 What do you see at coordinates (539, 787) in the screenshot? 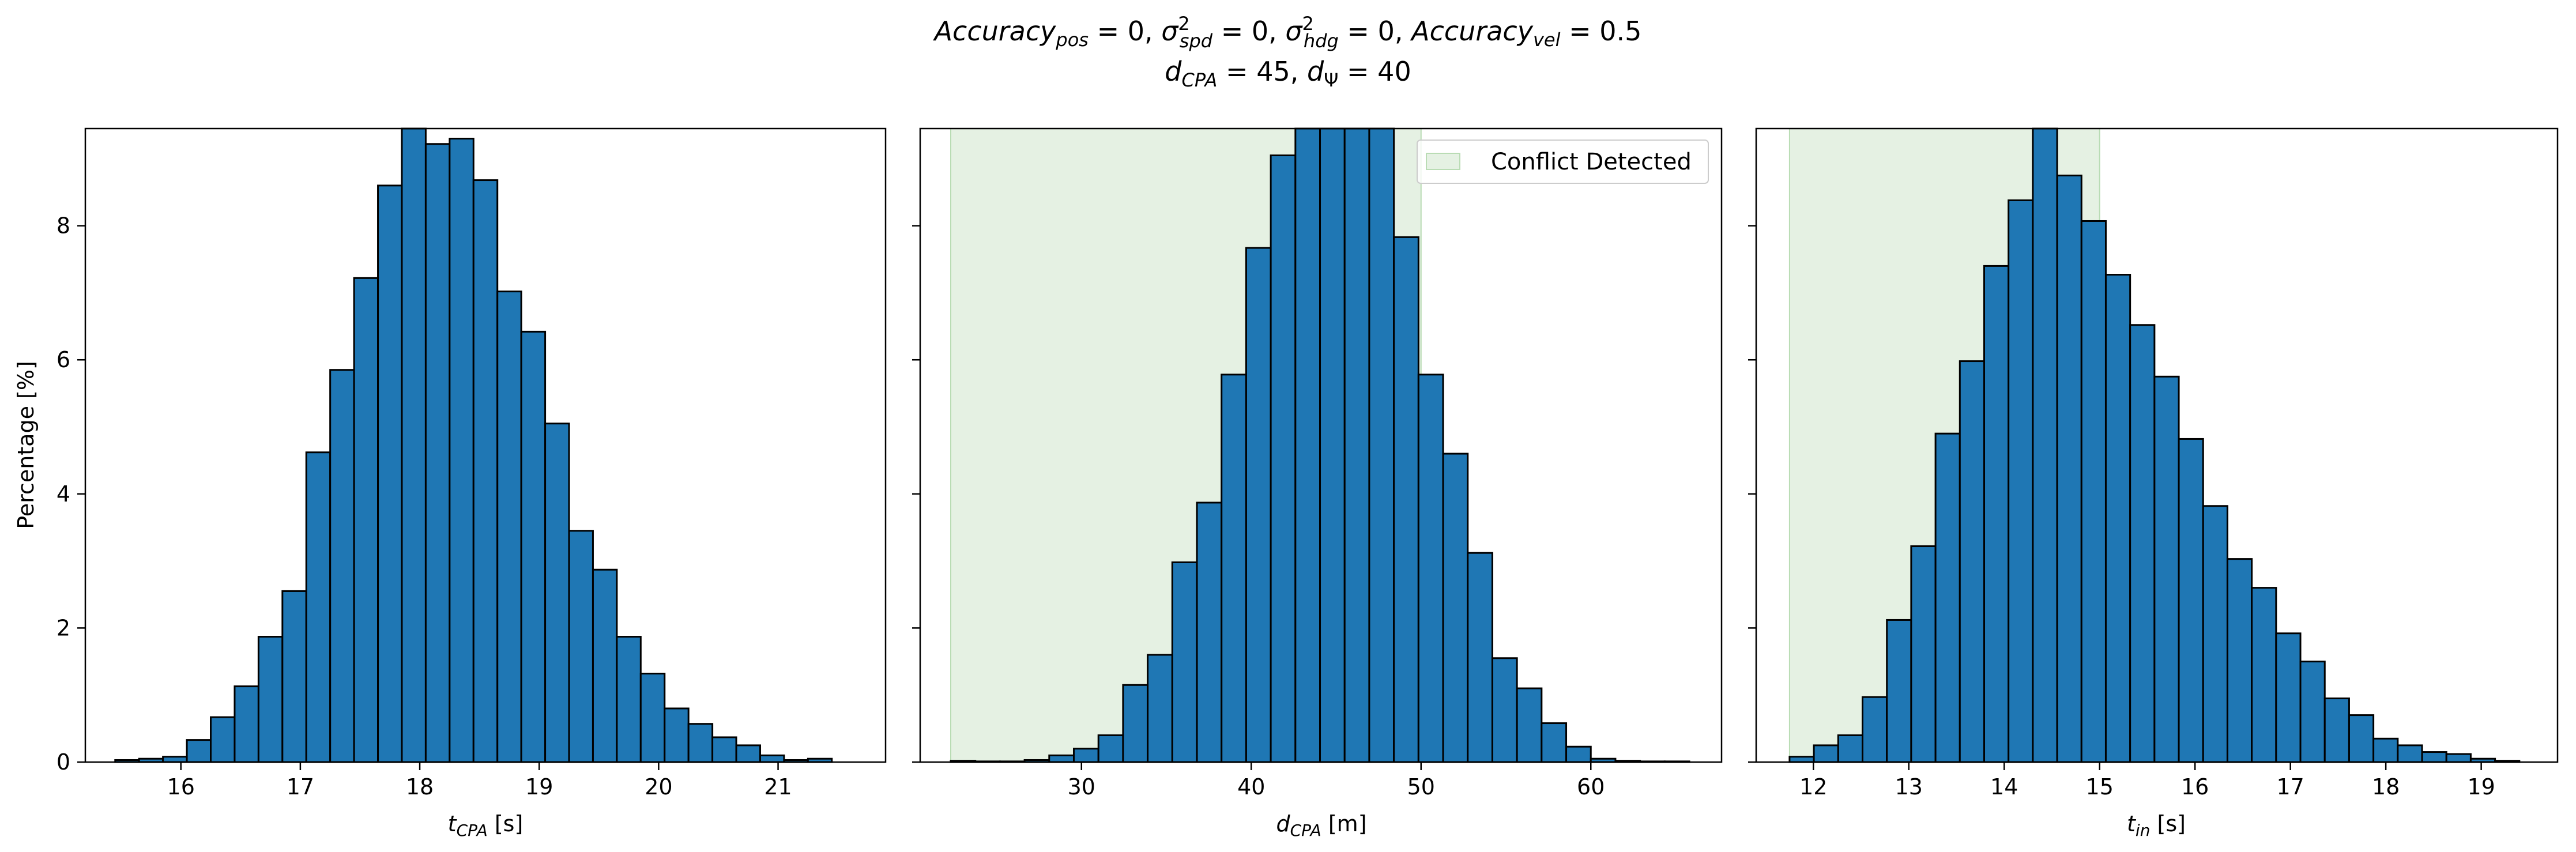
I see `x-tick-label: 19` at bounding box center [539, 787].